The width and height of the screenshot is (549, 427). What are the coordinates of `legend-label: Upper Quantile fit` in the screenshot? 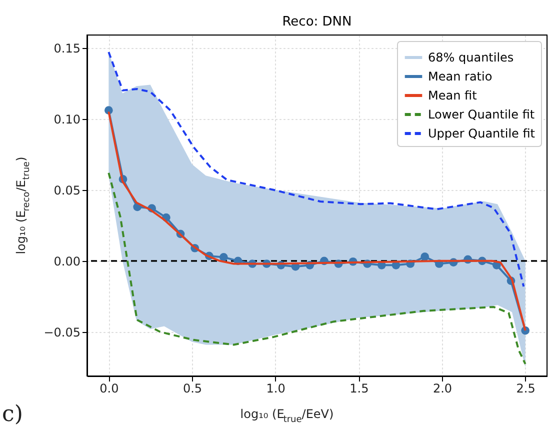 It's located at (482, 133).